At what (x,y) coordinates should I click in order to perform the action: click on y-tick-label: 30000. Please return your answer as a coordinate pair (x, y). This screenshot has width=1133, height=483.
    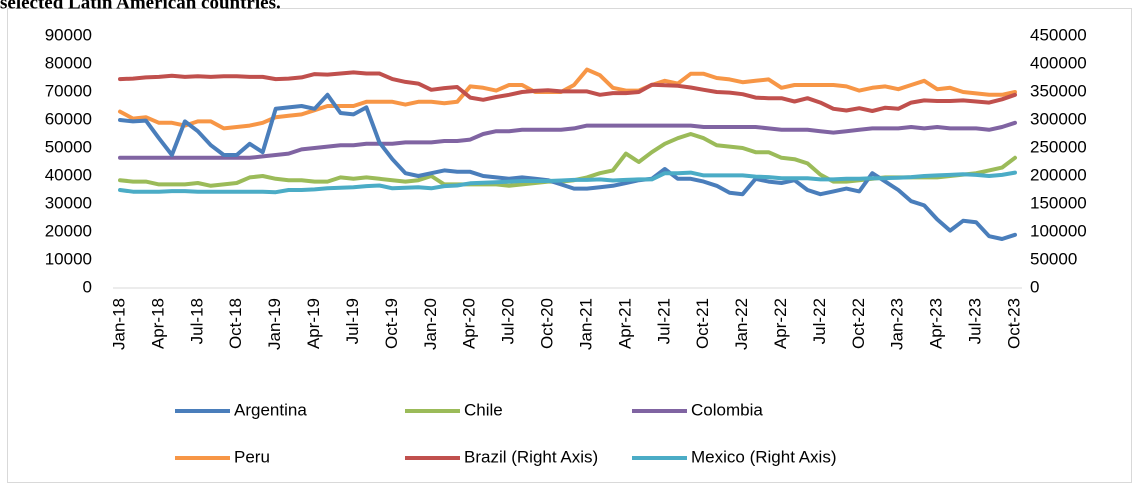
    Looking at the image, I should click on (68, 202).